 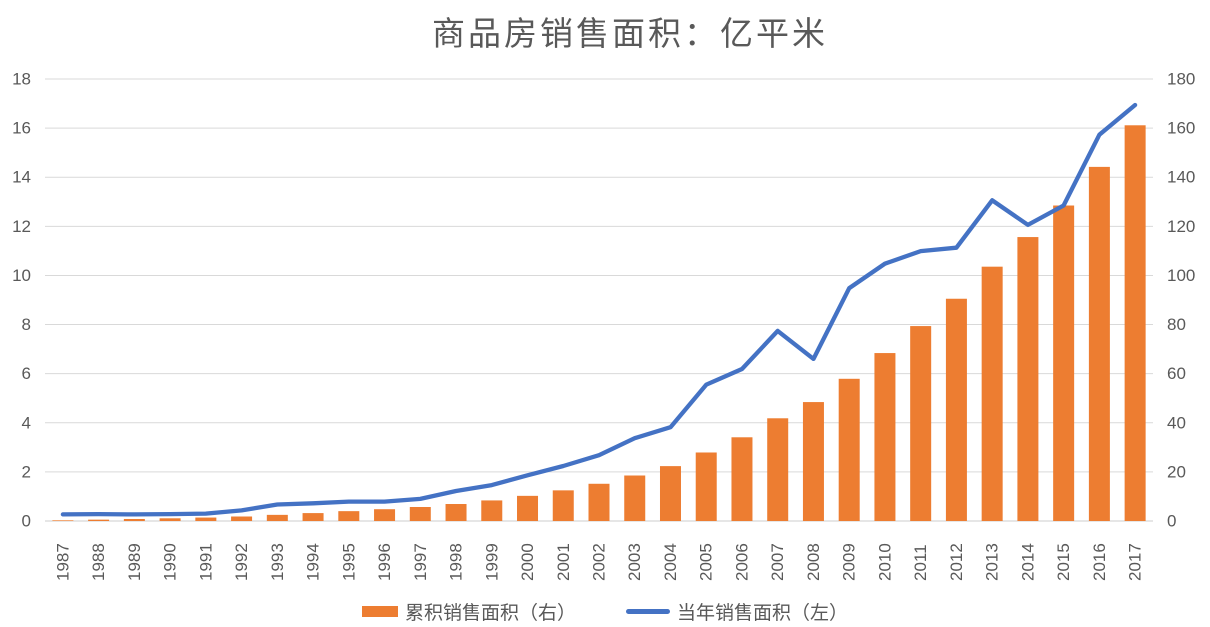 I want to click on bar-2013, so click(x=992, y=393).